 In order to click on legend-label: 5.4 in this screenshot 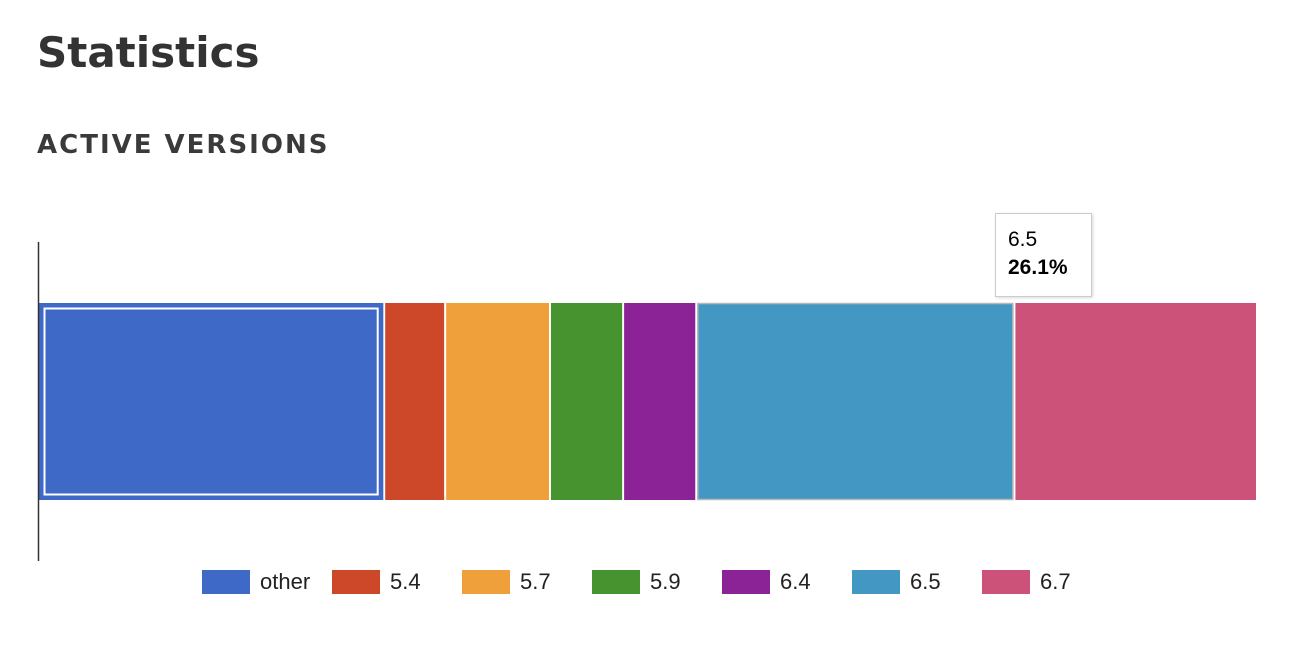, I will do `click(405, 581)`.